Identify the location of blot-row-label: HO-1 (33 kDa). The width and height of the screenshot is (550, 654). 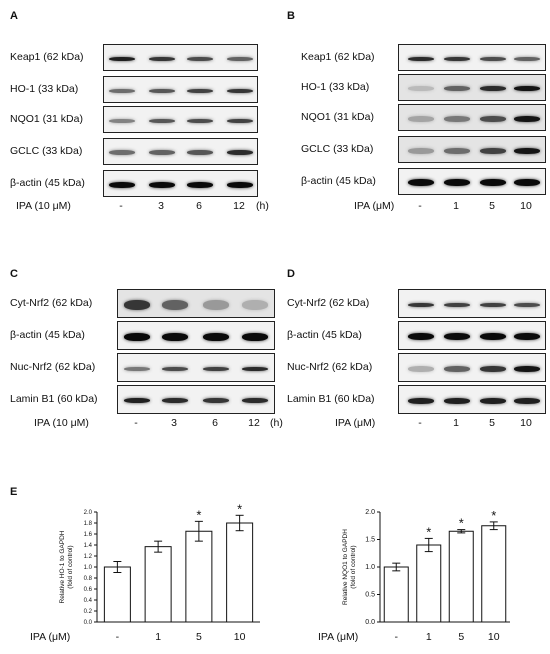
(335, 86).